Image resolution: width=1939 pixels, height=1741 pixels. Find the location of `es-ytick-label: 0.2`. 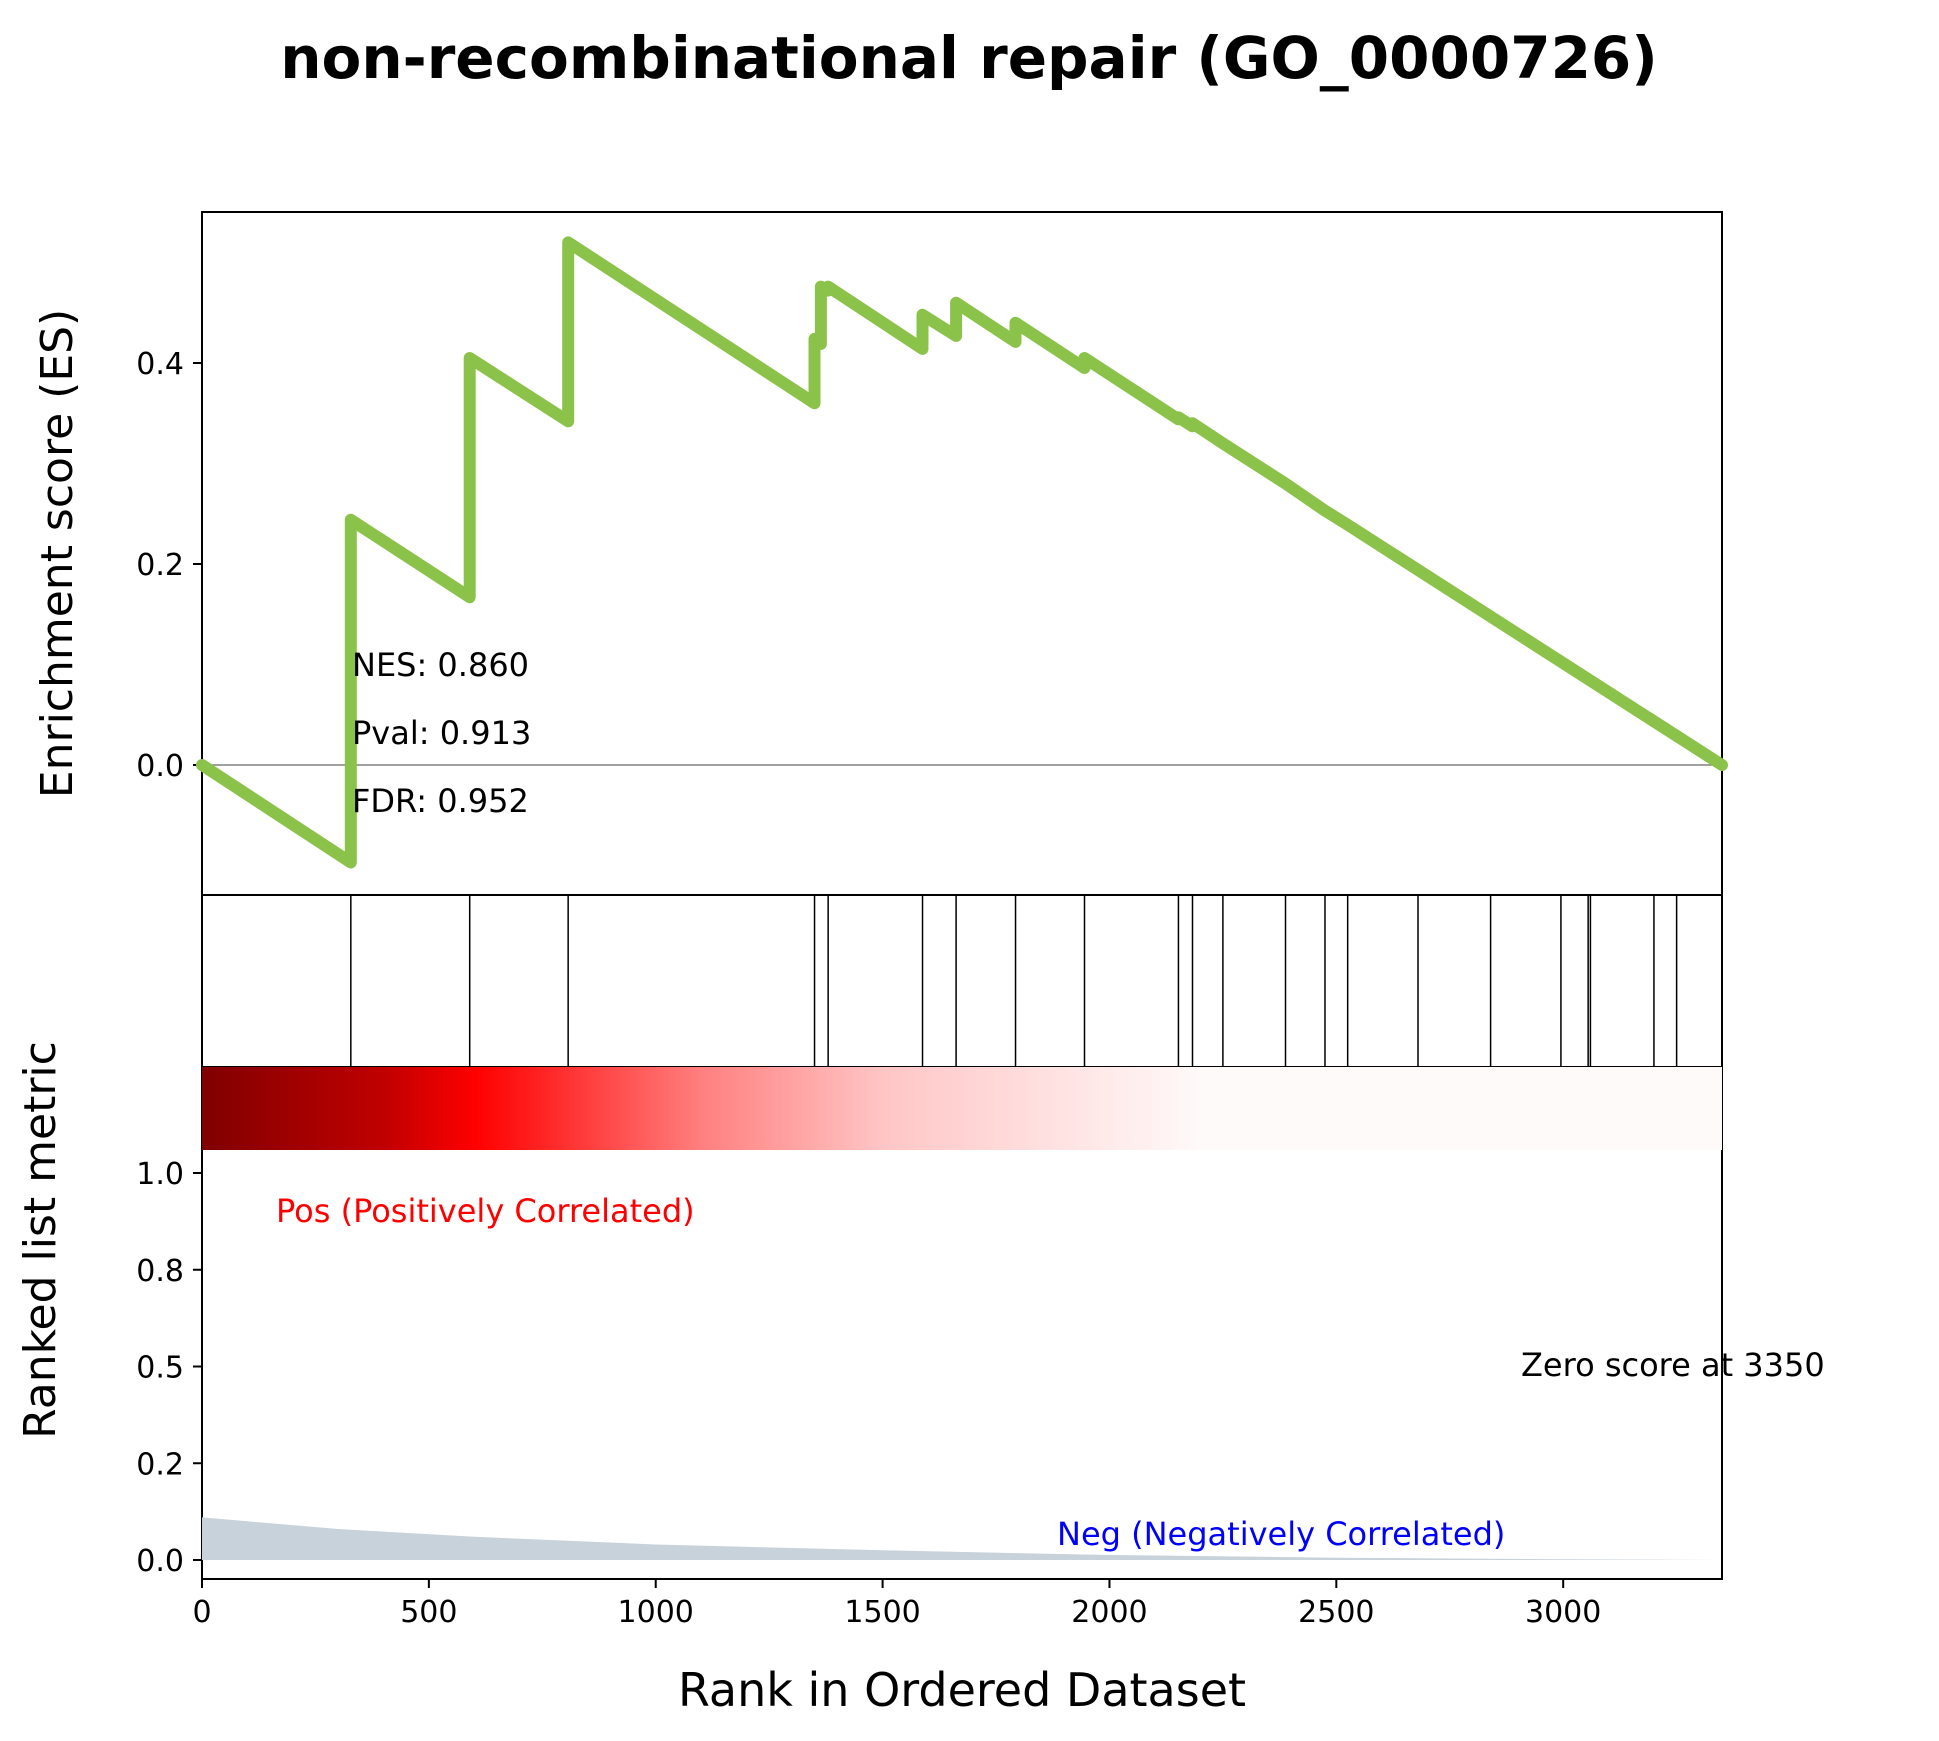

es-ytick-label: 0.2 is located at coordinates (160, 565).